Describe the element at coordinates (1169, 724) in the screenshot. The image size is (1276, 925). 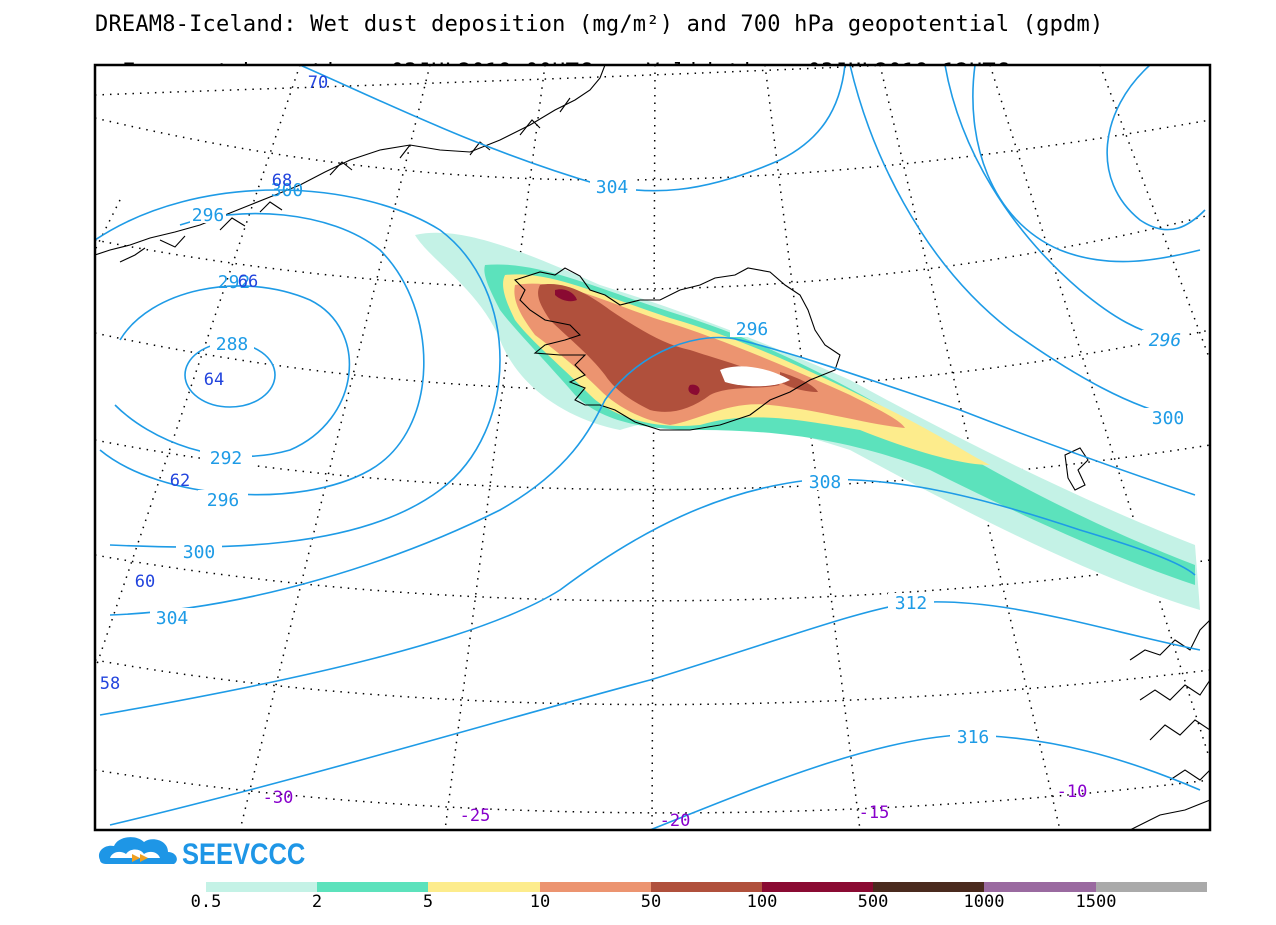
I see `norway-coast` at that location.